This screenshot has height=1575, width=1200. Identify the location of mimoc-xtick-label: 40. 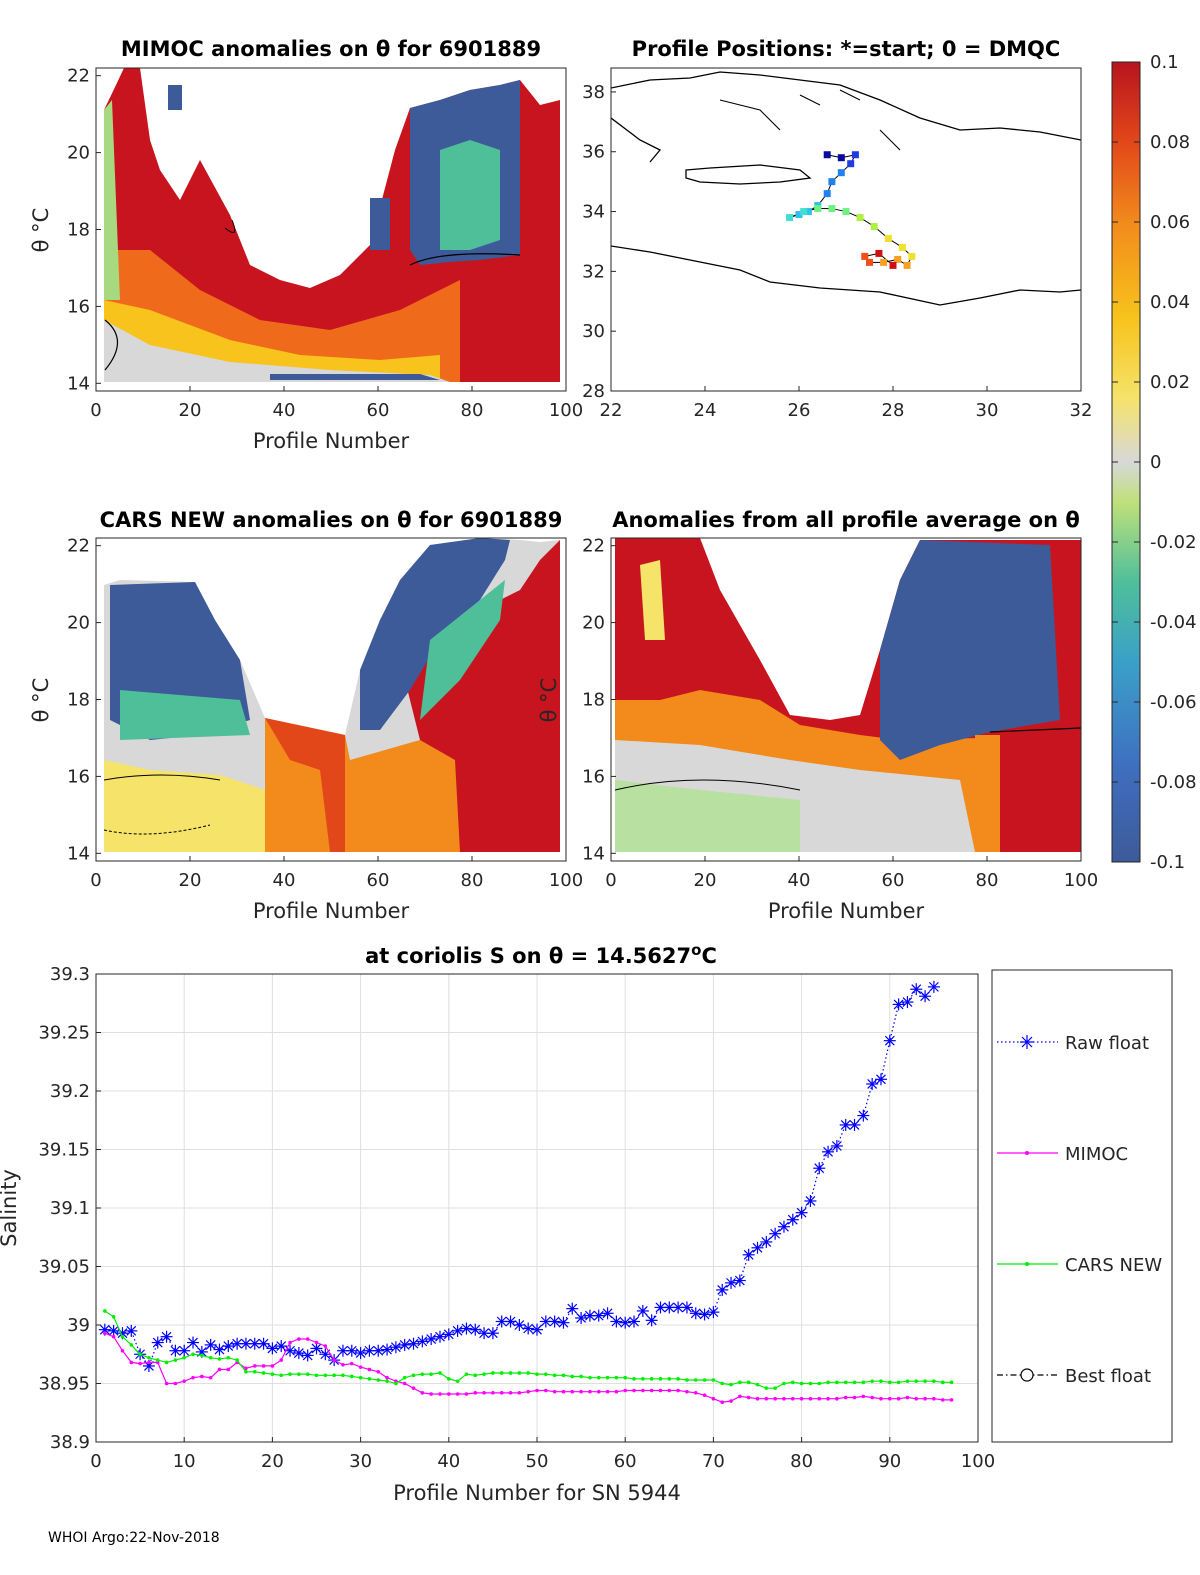
(284, 410).